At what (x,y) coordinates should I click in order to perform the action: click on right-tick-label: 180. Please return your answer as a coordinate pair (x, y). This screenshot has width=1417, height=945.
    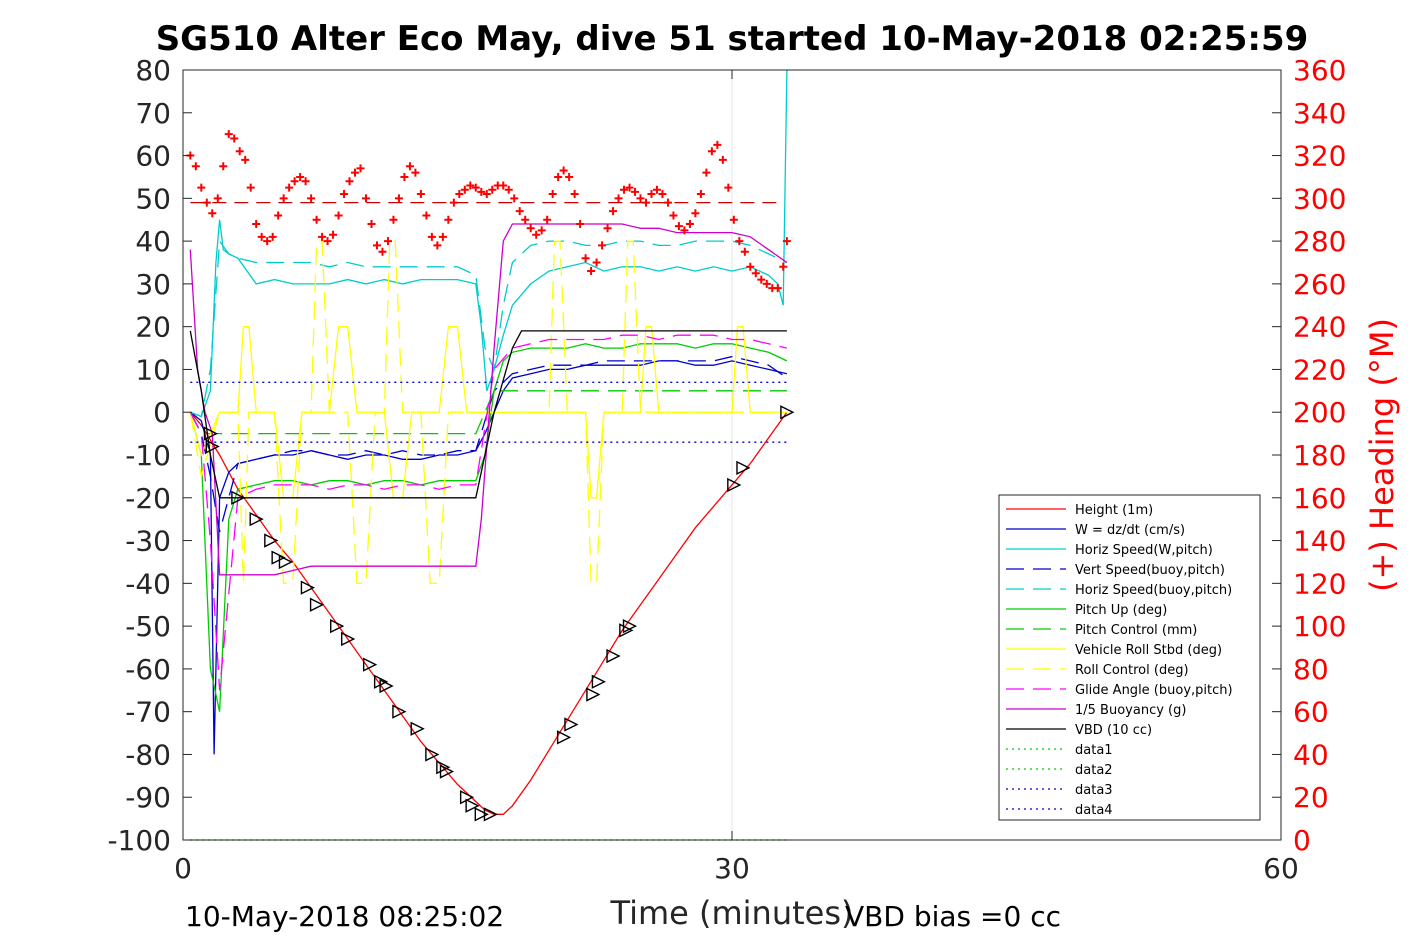
    Looking at the image, I should click on (1319, 455).